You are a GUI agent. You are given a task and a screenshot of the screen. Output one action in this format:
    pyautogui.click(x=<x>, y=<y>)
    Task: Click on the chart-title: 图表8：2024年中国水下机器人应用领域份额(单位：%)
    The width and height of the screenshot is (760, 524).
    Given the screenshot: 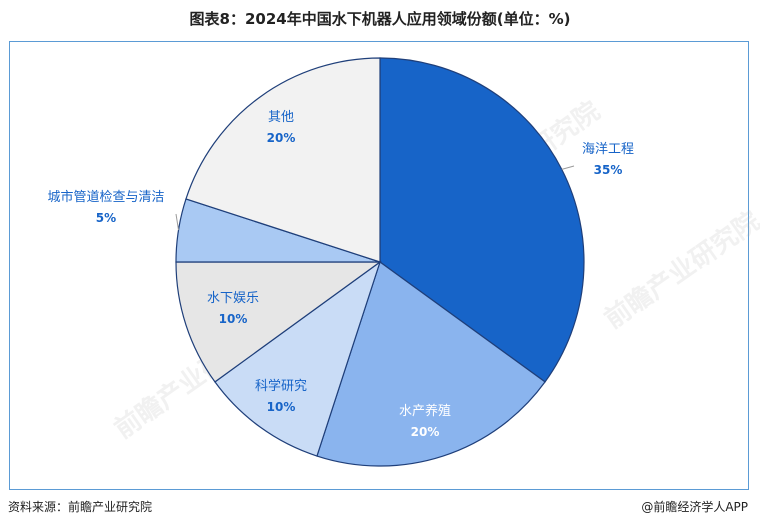 What is the action you would take?
    pyautogui.click(x=380, y=19)
    